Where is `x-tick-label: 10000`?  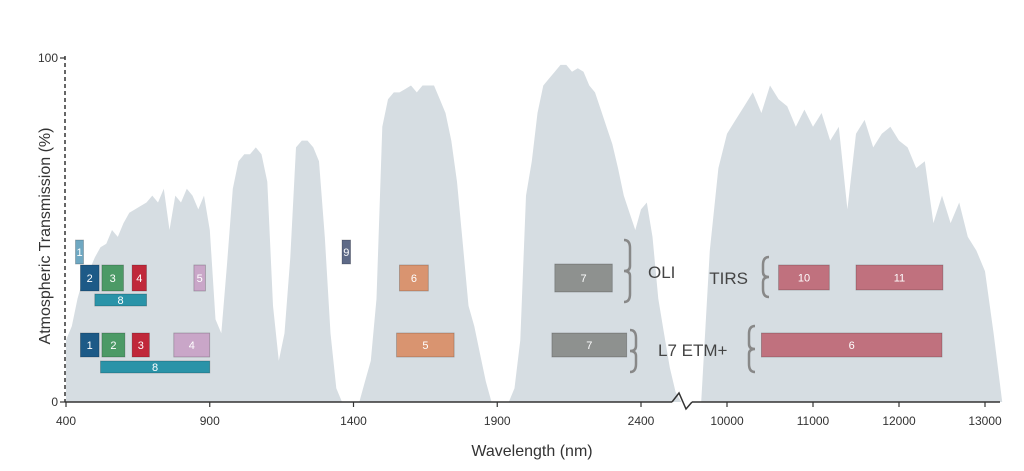 x-tick-label: 10000 is located at coordinates (727, 421).